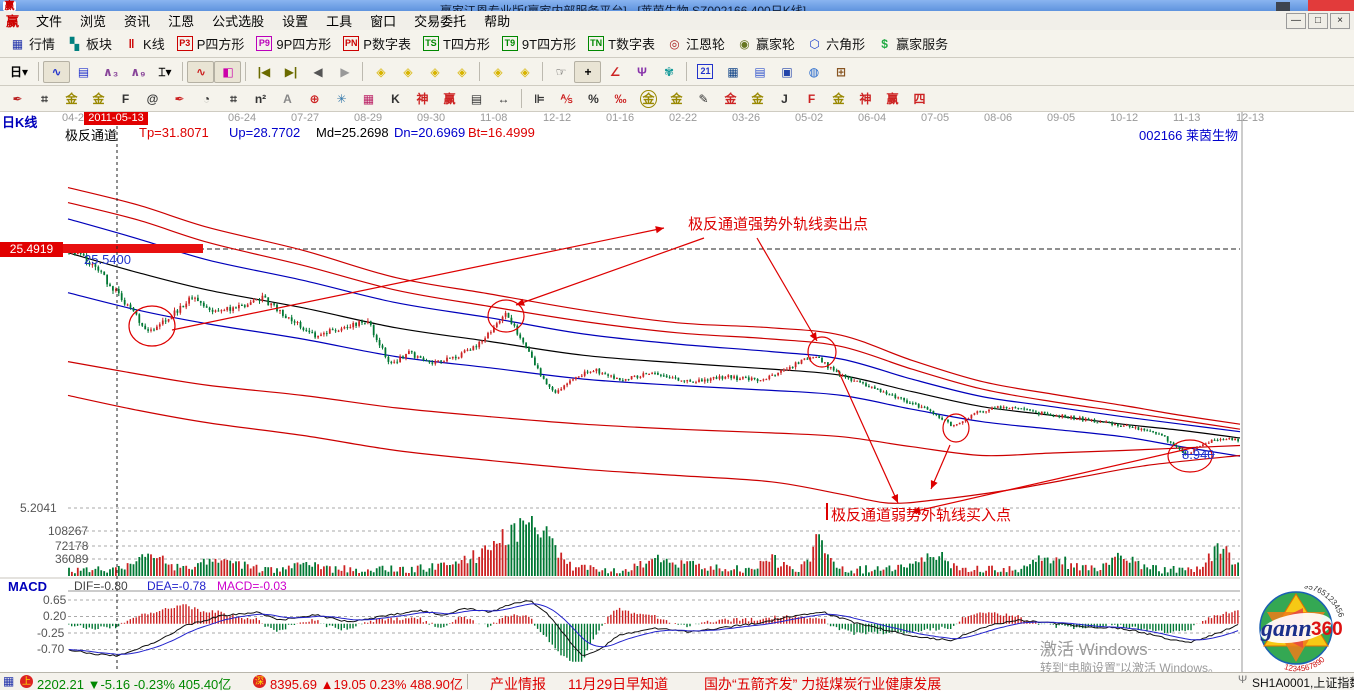 This screenshot has height=694, width=1354. What do you see at coordinates (1283, 6) in the screenshot?
I see `window-minimize-button` at bounding box center [1283, 6].